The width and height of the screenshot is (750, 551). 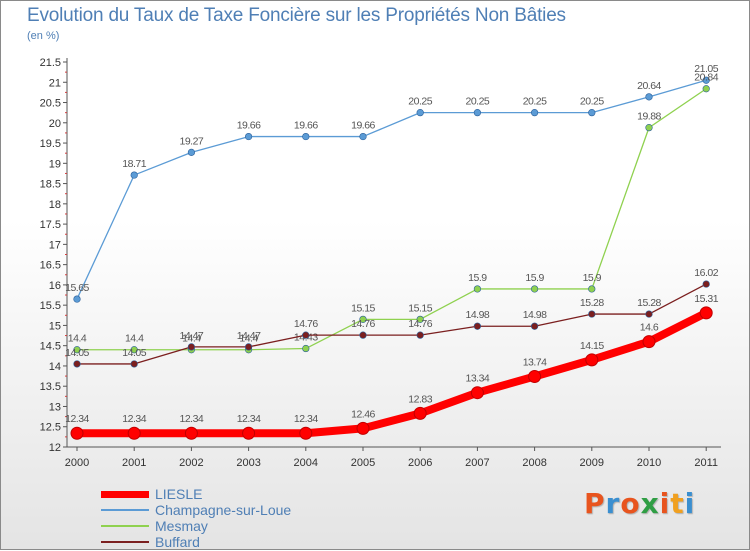 I want to click on logo-letter: t, so click(x=677, y=503).